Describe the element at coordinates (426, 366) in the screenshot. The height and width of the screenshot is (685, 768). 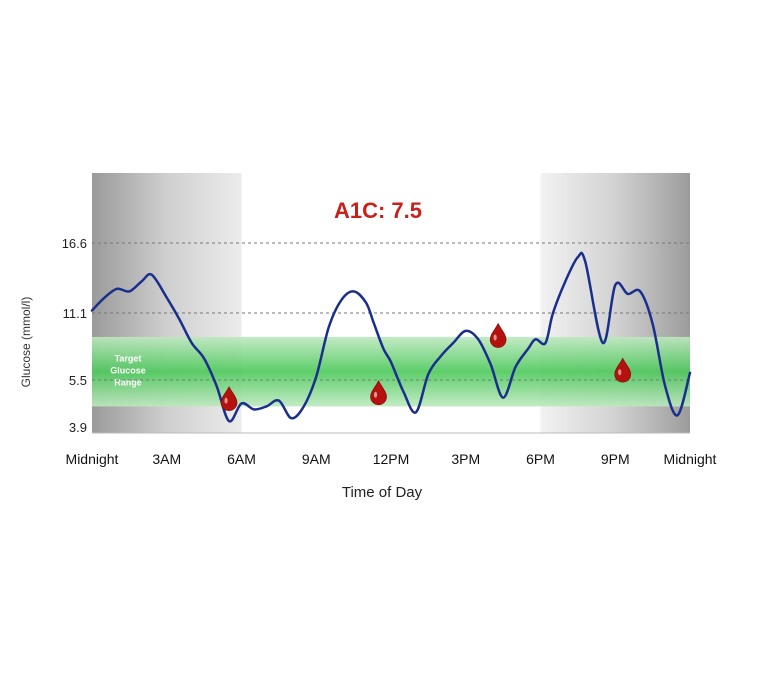
I see `fingerstick-markers` at that location.